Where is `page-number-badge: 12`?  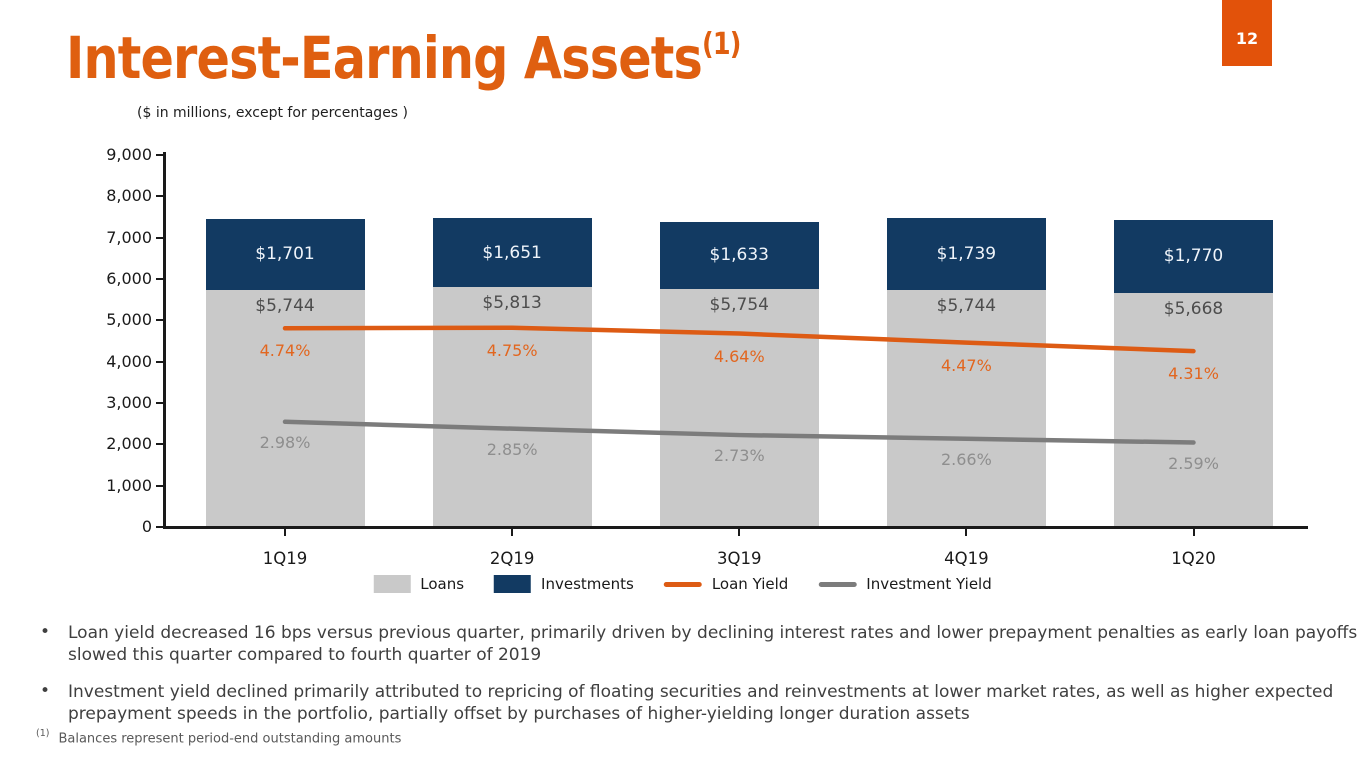 page-number-badge: 12 is located at coordinates (1247, 33).